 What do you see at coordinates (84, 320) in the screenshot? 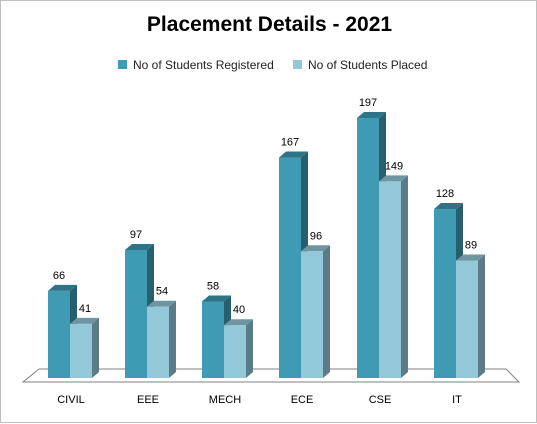
I see `bar-top-civil-placed` at bounding box center [84, 320].